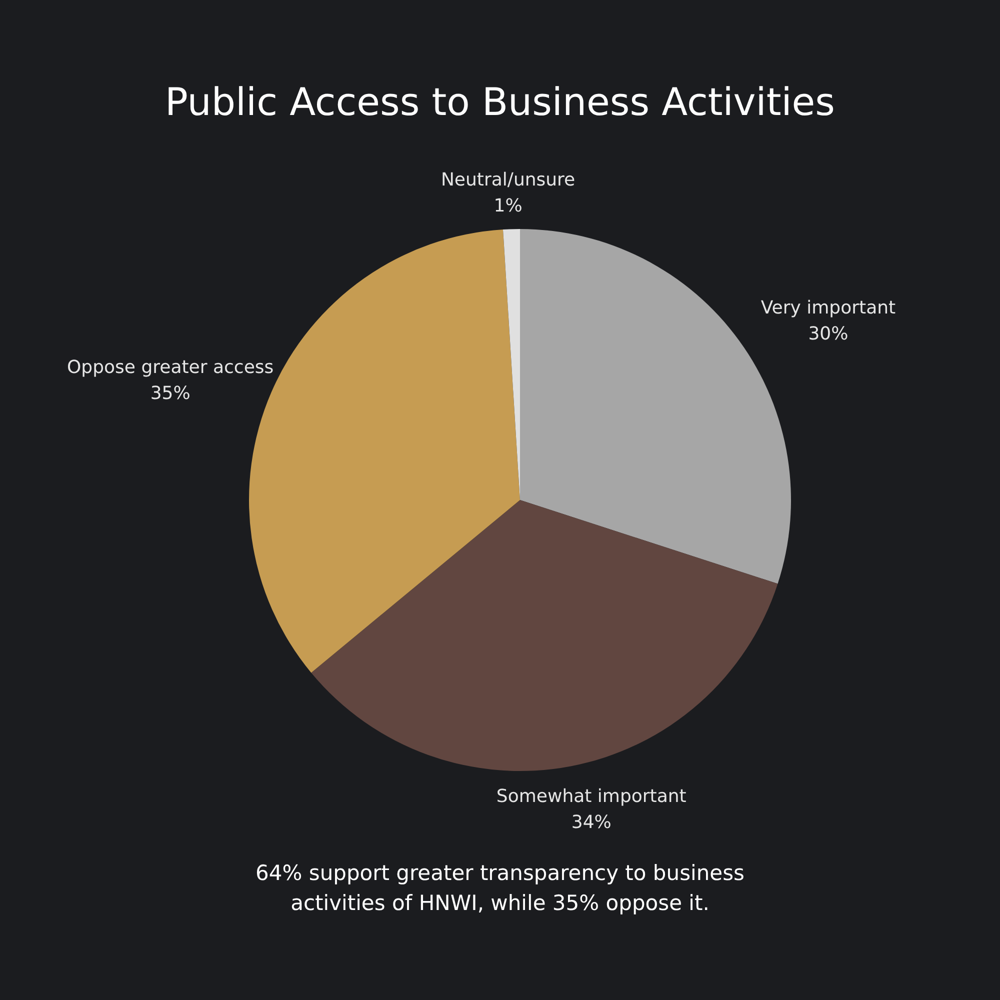  Describe the element at coordinates (828, 308) in the screenshot. I see `slice-label: Very important` at that location.